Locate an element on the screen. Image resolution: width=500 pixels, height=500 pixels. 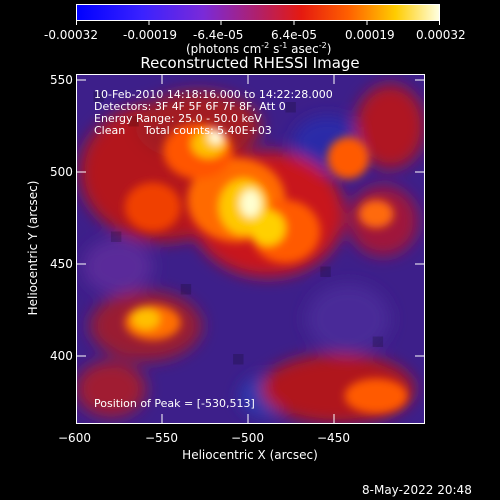
detectors-text: Detectors: 3F 4F 5F 6F 7F 8F, Att 0 is located at coordinates (190, 106).